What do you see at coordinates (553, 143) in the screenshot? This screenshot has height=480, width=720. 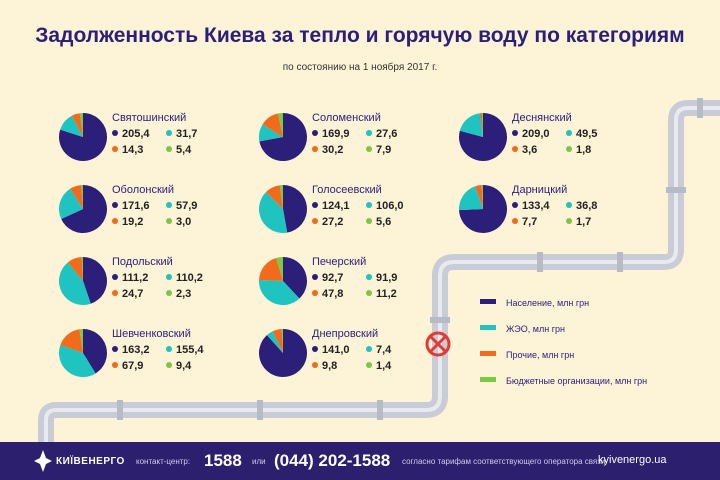 I see `district-chart: Деснянский 209,0 49,5 3,6 1,8` at bounding box center [553, 143].